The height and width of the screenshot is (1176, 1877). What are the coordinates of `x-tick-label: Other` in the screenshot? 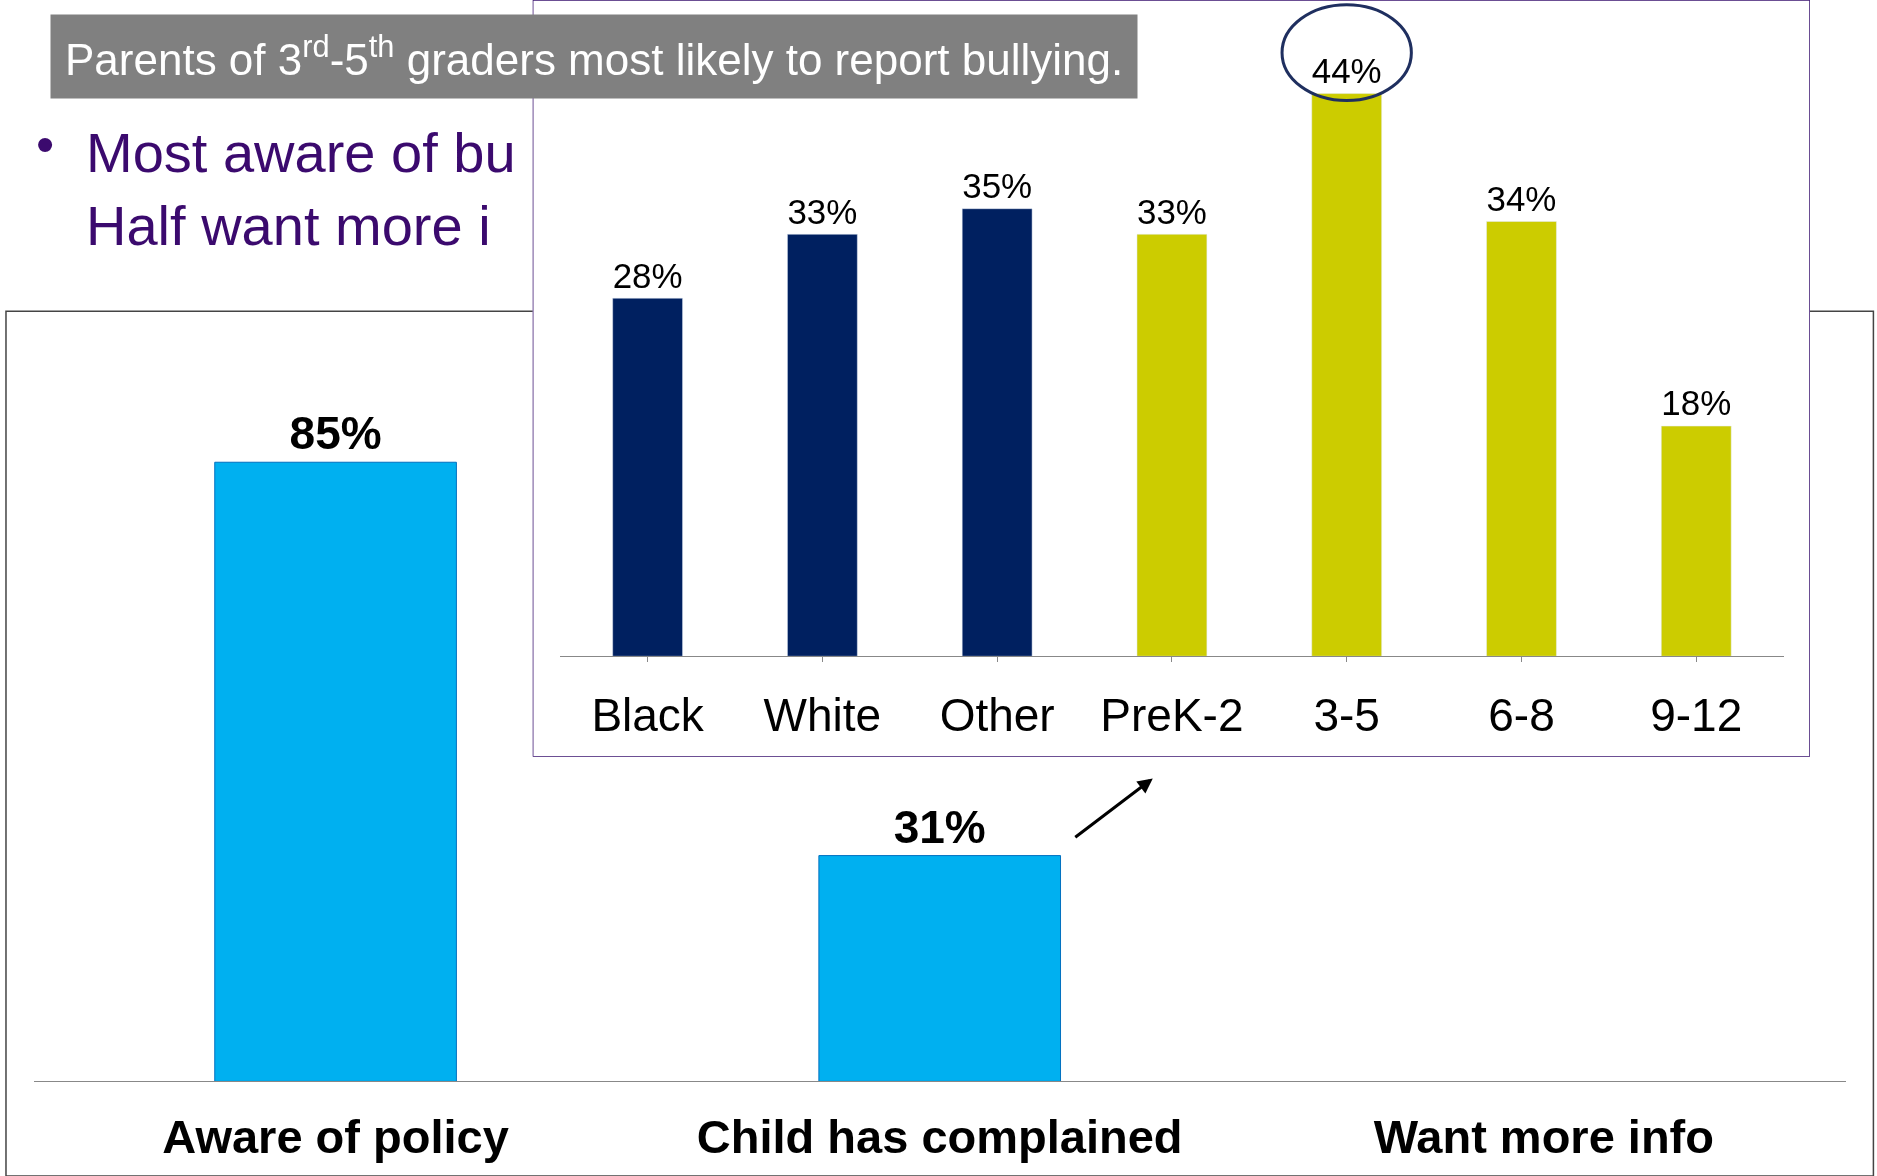 It's located at (997, 715).